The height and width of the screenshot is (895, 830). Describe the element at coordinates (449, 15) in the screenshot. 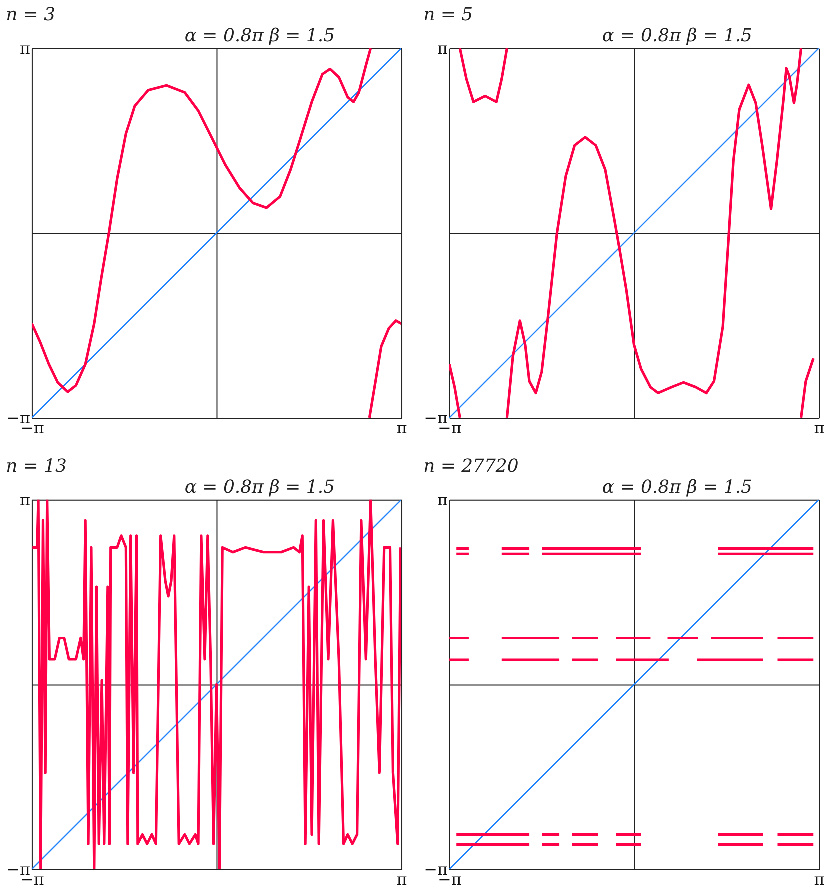

I see `chart-title: n = 5` at that location.